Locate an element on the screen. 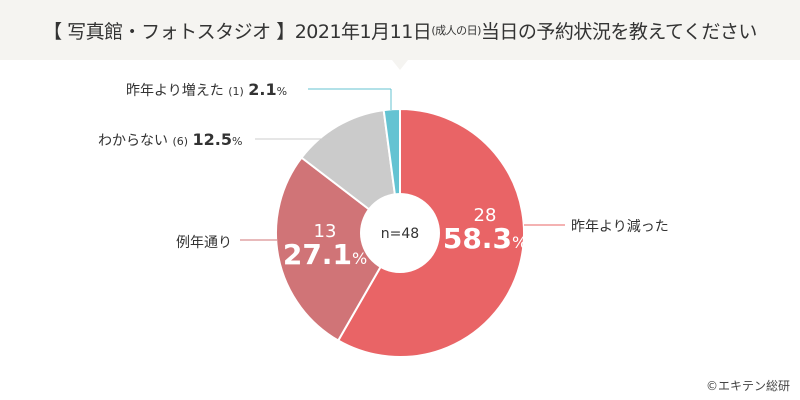 The image size is (800, 400). label-unknown: わからない (6) 12.5% is located at coordinates (170, 139).